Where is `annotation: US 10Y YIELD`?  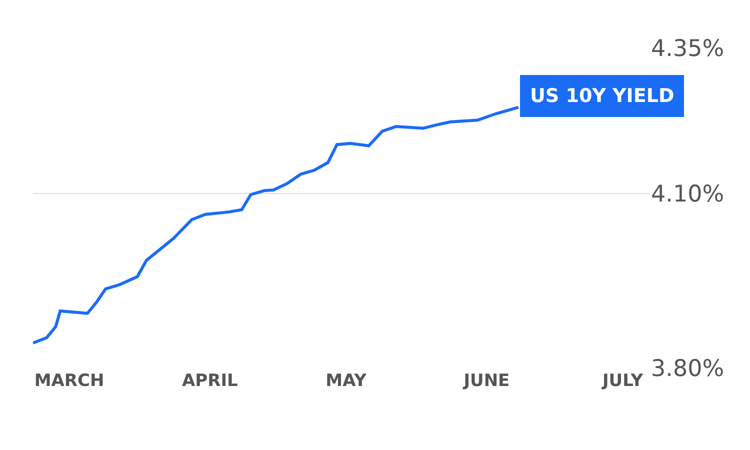 annotation: US 10Y YIELD is located at coordinates (602, 96).